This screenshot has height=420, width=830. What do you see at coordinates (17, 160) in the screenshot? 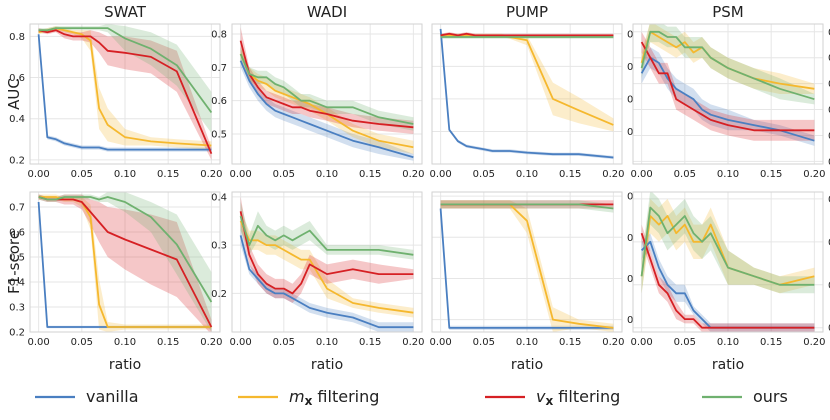
I see `y-tick-label: 0.2` at bounding box center [17, 160].